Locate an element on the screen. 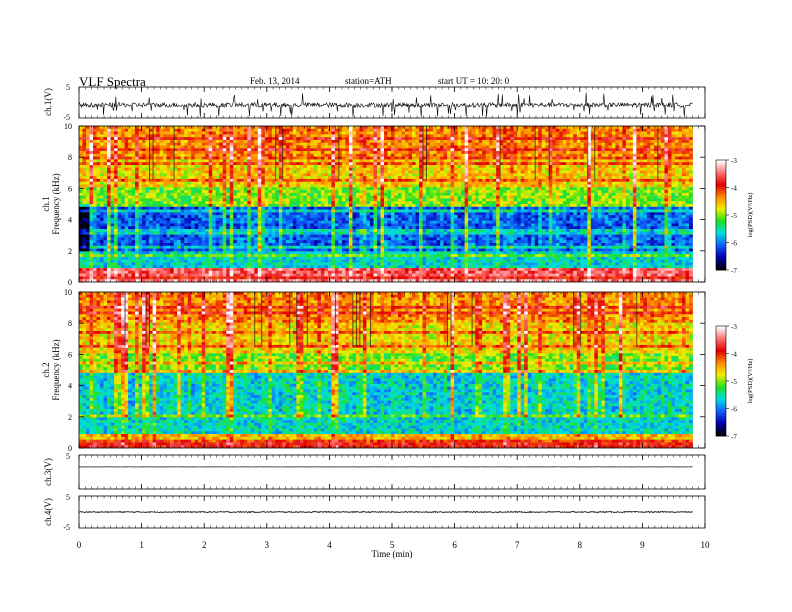  ch2-spectrogram-ytick: 6 is located at coordinates (70, 354).